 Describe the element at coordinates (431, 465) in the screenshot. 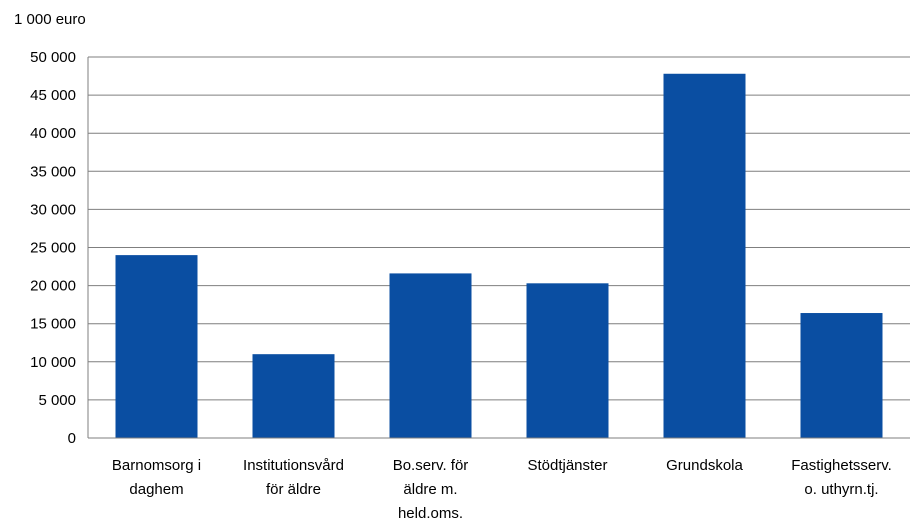

I see `x-category-label-line: Bo.serv. för` at that location.